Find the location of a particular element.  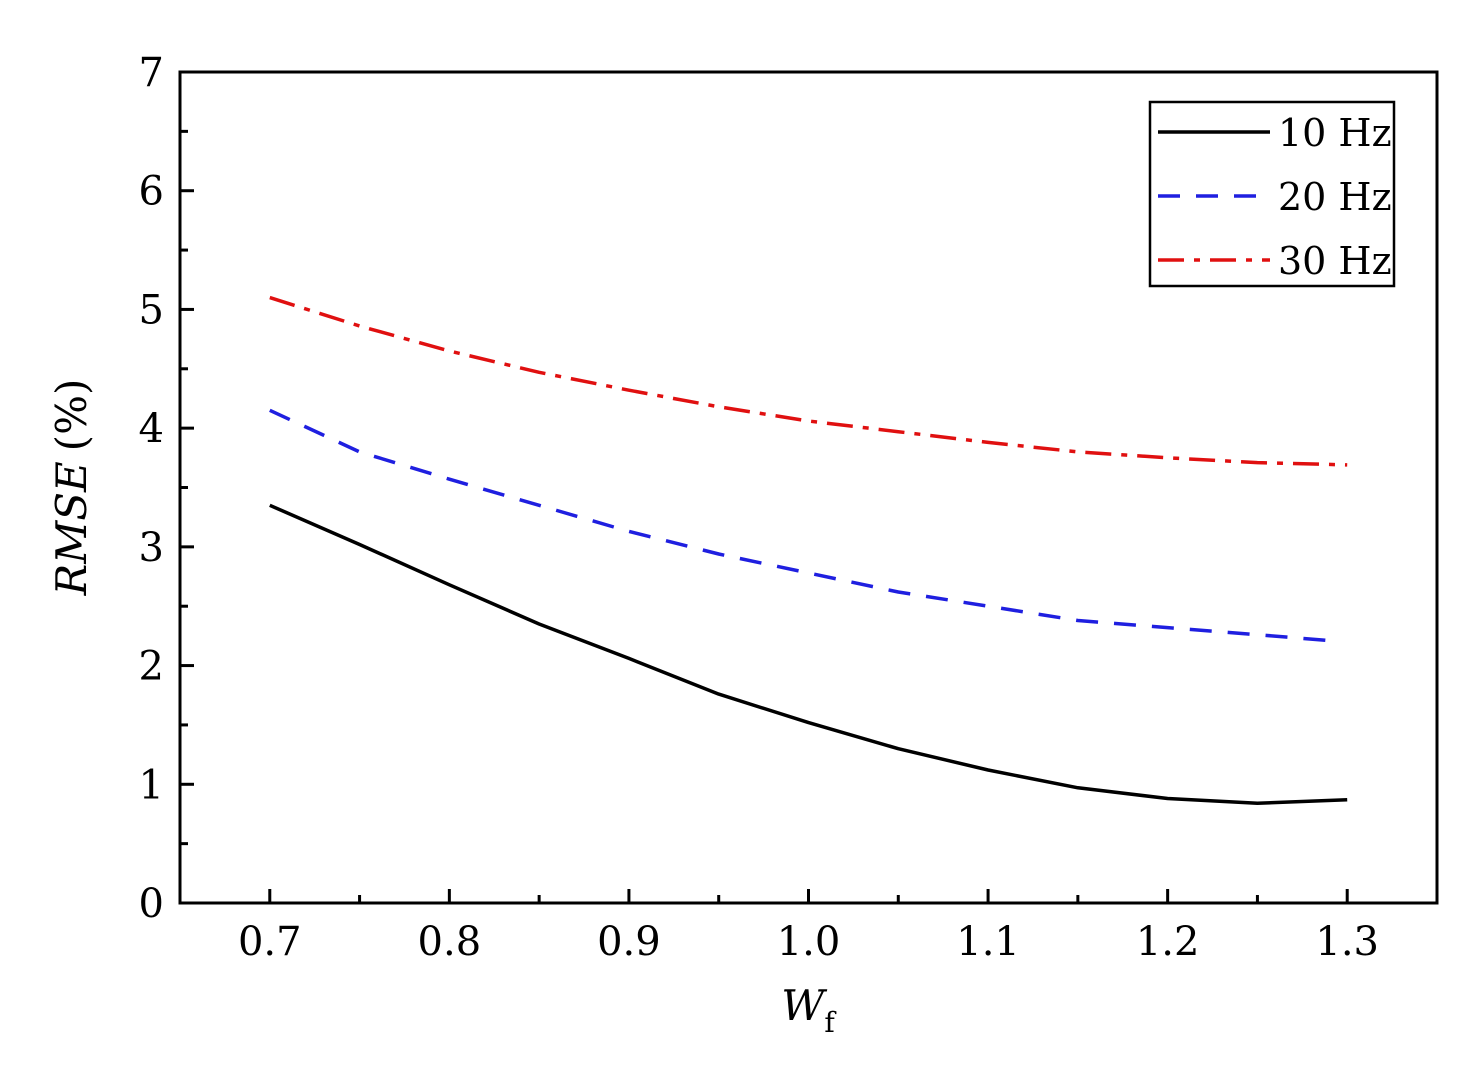

y-tick-label: 1 is located at coordinates (151, 785).